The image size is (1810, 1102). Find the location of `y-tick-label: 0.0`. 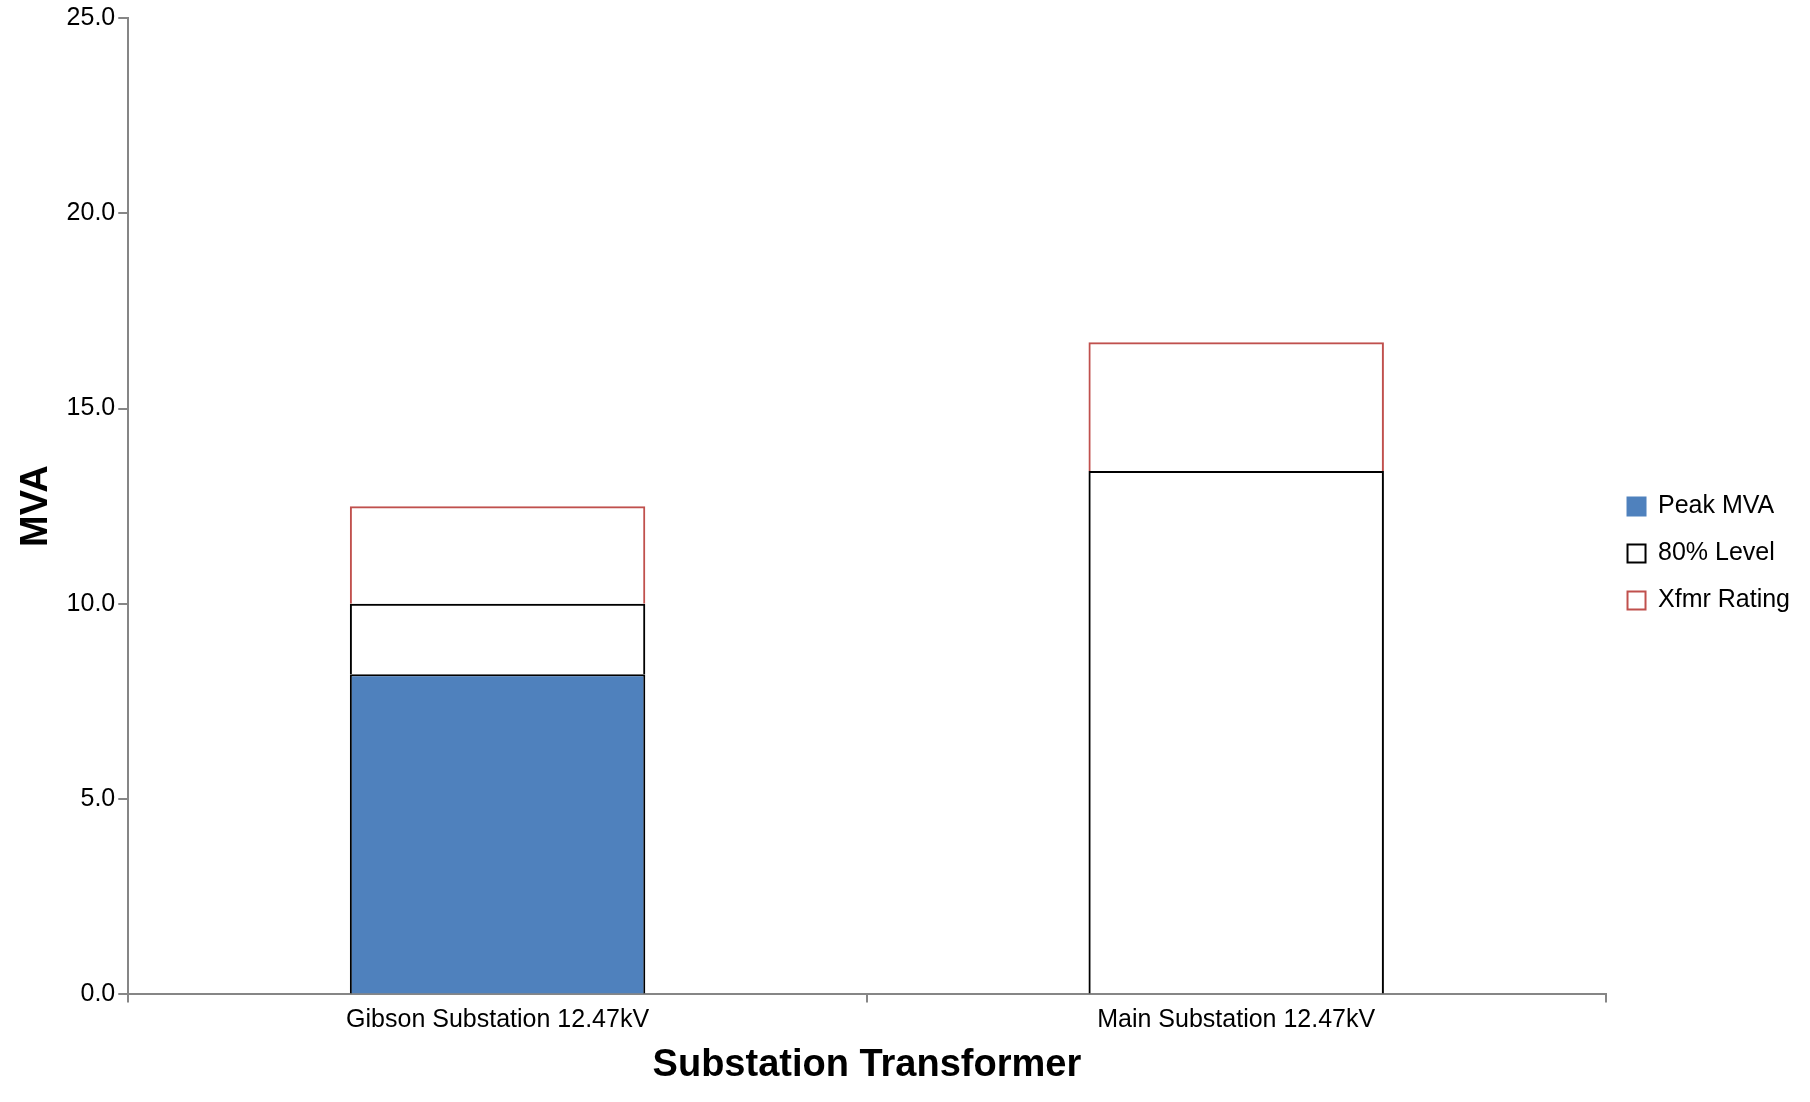

y-tick-label: 0.0 is located at coordinates (98, 992).